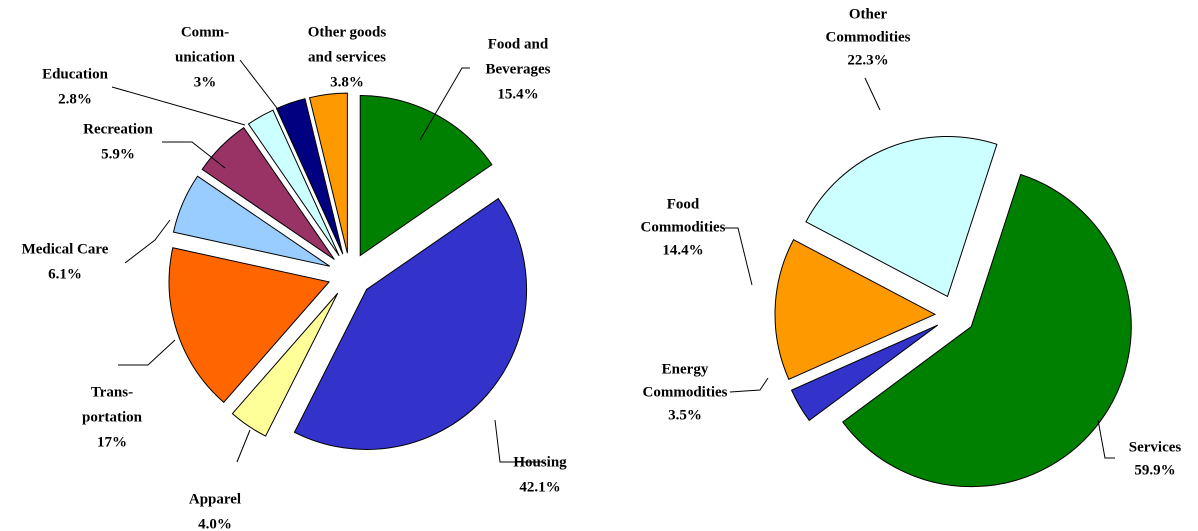 This screenshot has height=531, width=1198. I want to click on slice-label: and services, so click(347, 57).